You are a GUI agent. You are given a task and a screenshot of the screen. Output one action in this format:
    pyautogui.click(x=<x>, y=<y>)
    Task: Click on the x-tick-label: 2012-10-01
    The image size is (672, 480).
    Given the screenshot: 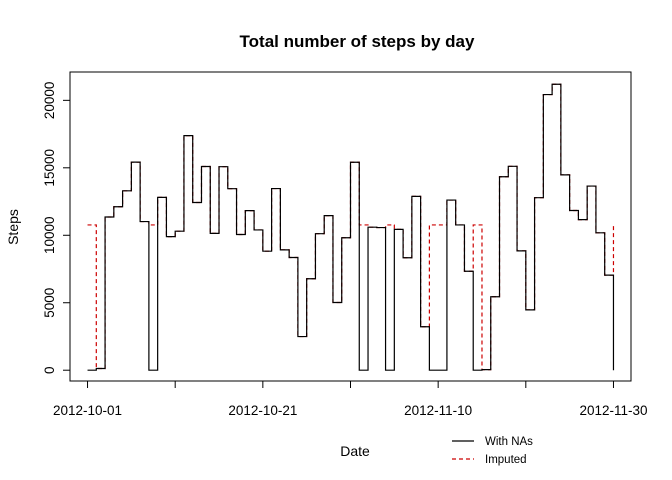 What is the action you would take?
    pyautogui.click(x=87, y=410)
    